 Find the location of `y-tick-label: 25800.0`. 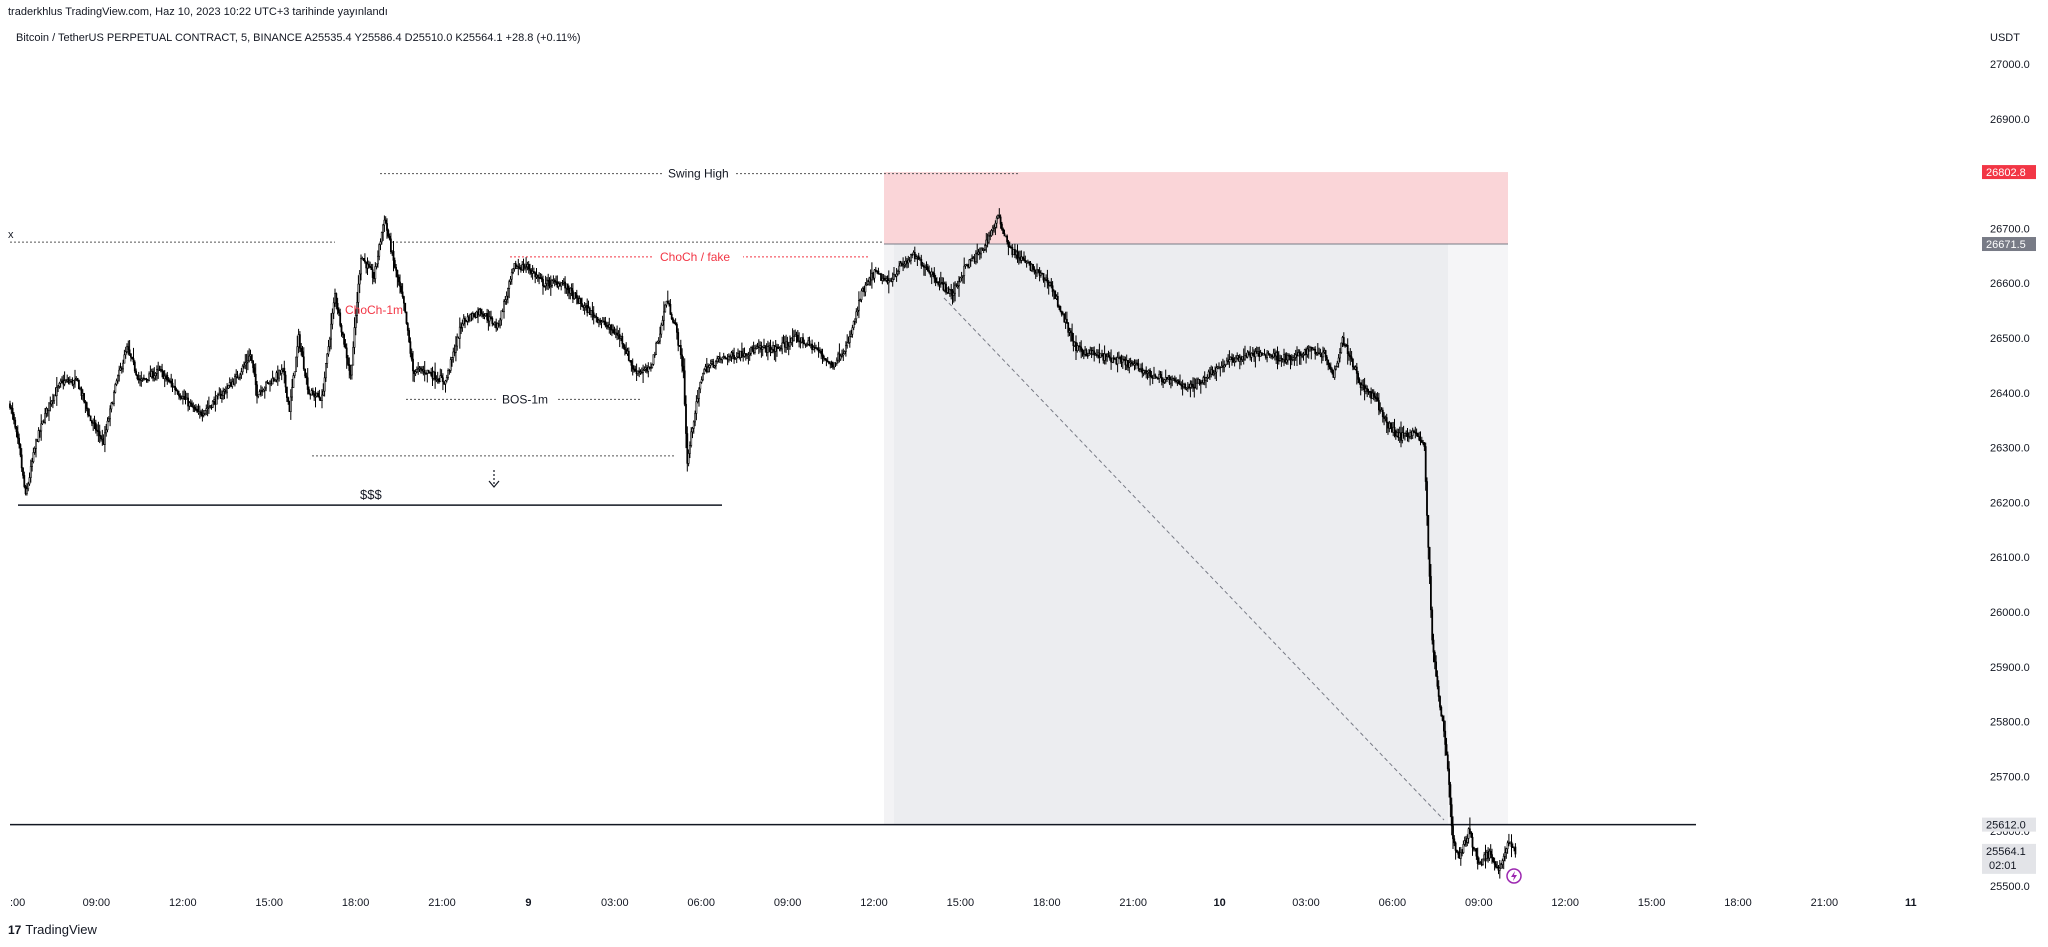

y-tick-label: 25800.0 is located at coordinates (2010, 723).